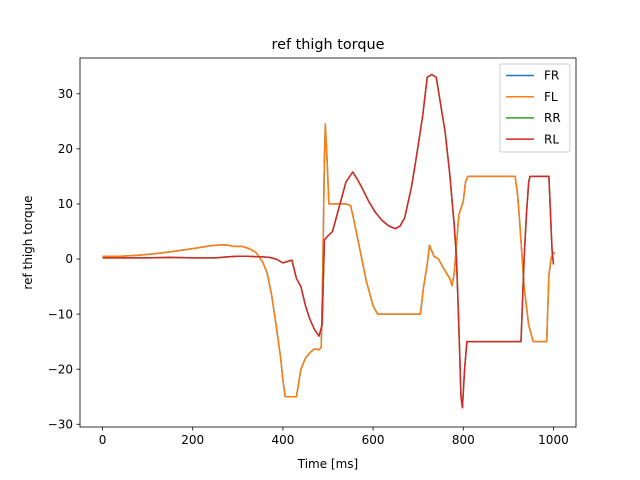  Describe the element at coordinates (334, 437) in the screenshot. I see `x-axis-ticks: 0 200 400 600 800 1000` at that location.